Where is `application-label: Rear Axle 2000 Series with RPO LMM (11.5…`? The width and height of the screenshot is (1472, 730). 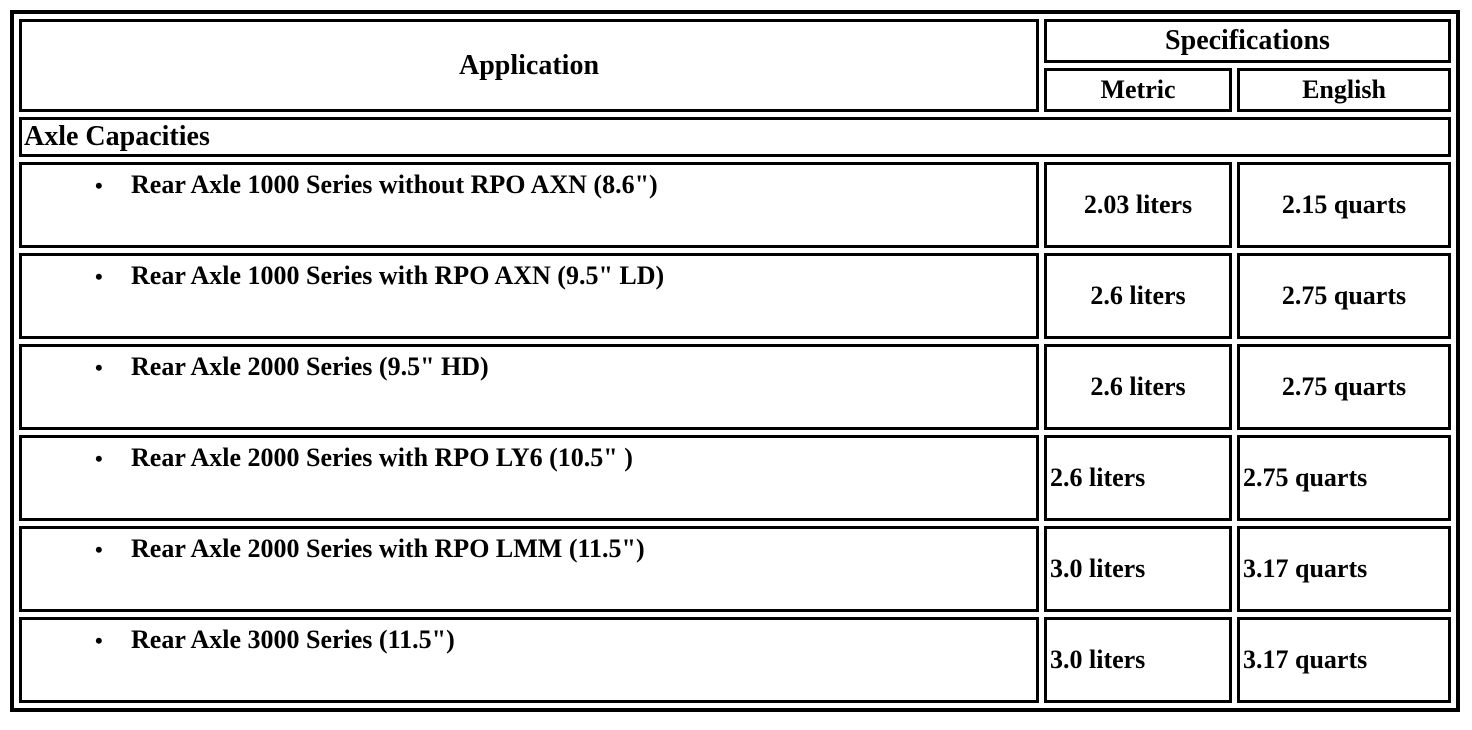
application-label: Rear Axle 2000 Series with RPO LMM (11.5… is located at coordinates (388, 548).